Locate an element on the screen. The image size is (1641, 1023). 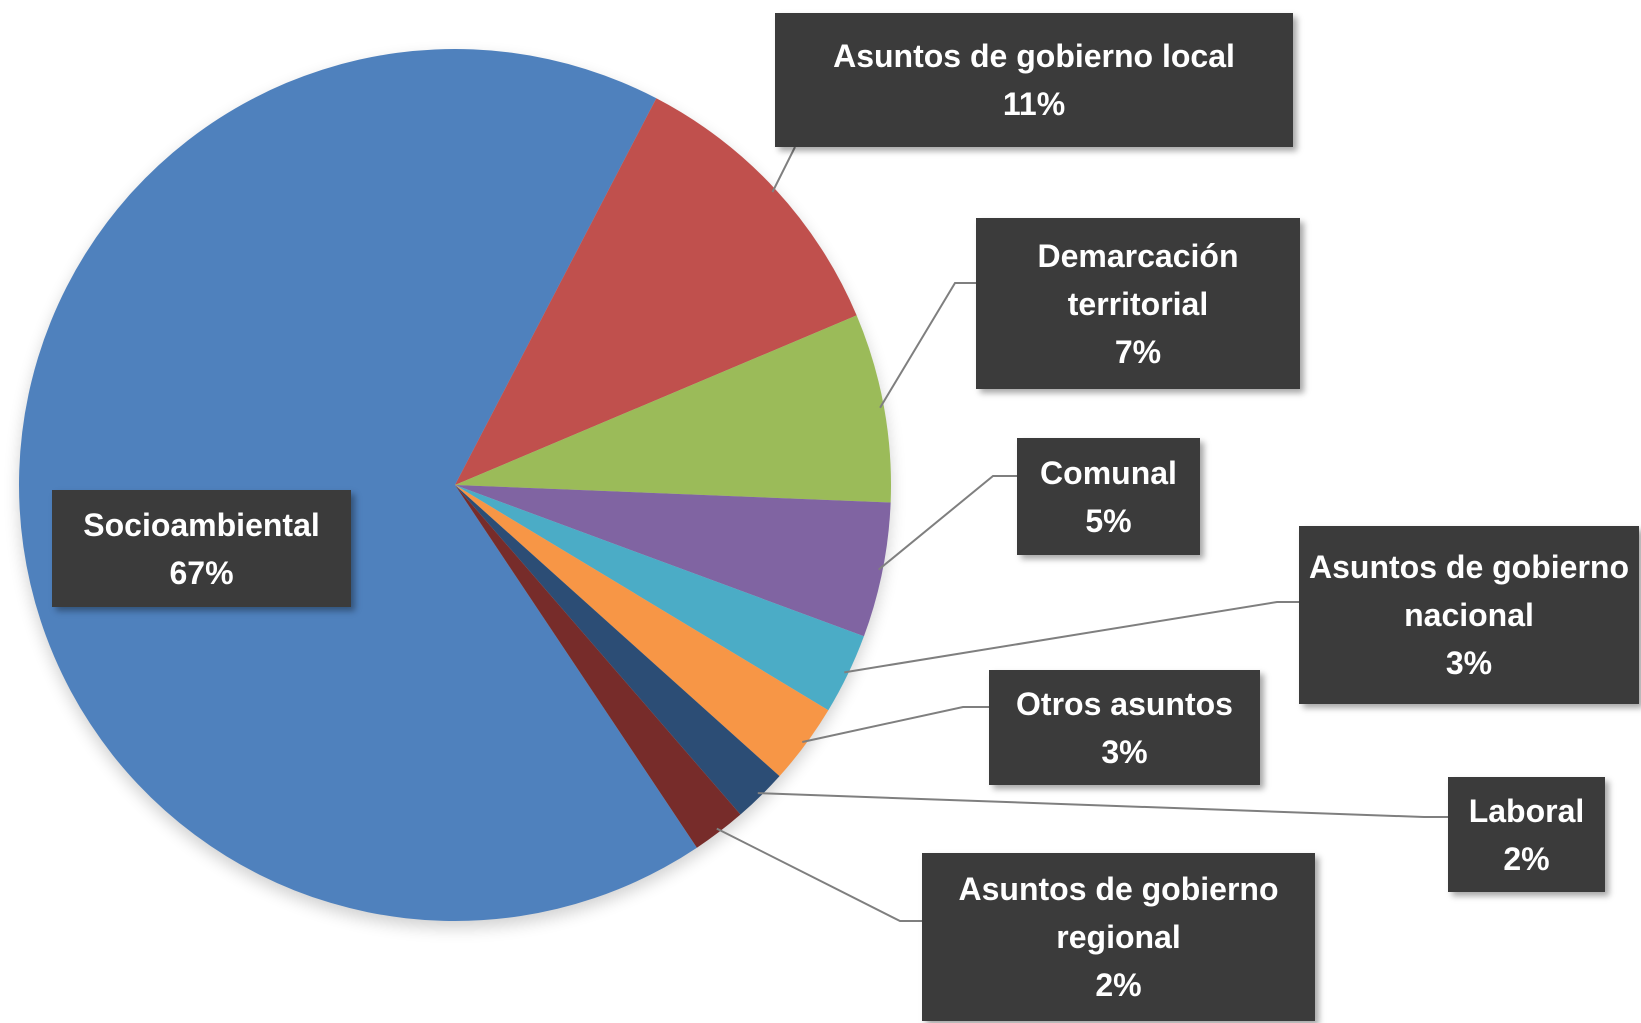
data-label: Demarcación territorial 7% is located at coordinates (1138, 303).